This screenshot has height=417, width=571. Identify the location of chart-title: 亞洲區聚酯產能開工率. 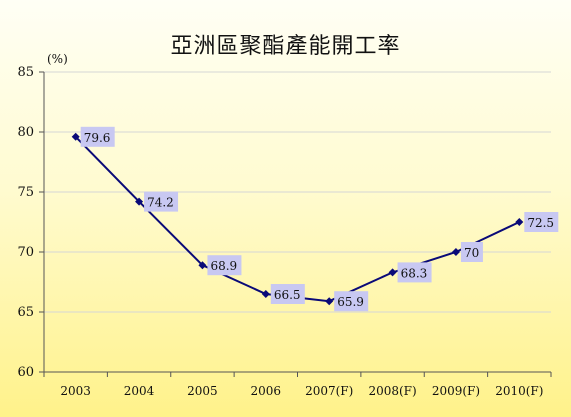
(285, 46).